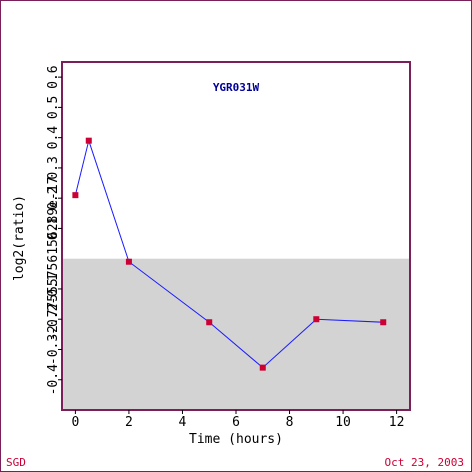  I want to click on footer-date: Oct 23, 2003, so click(424, 462).